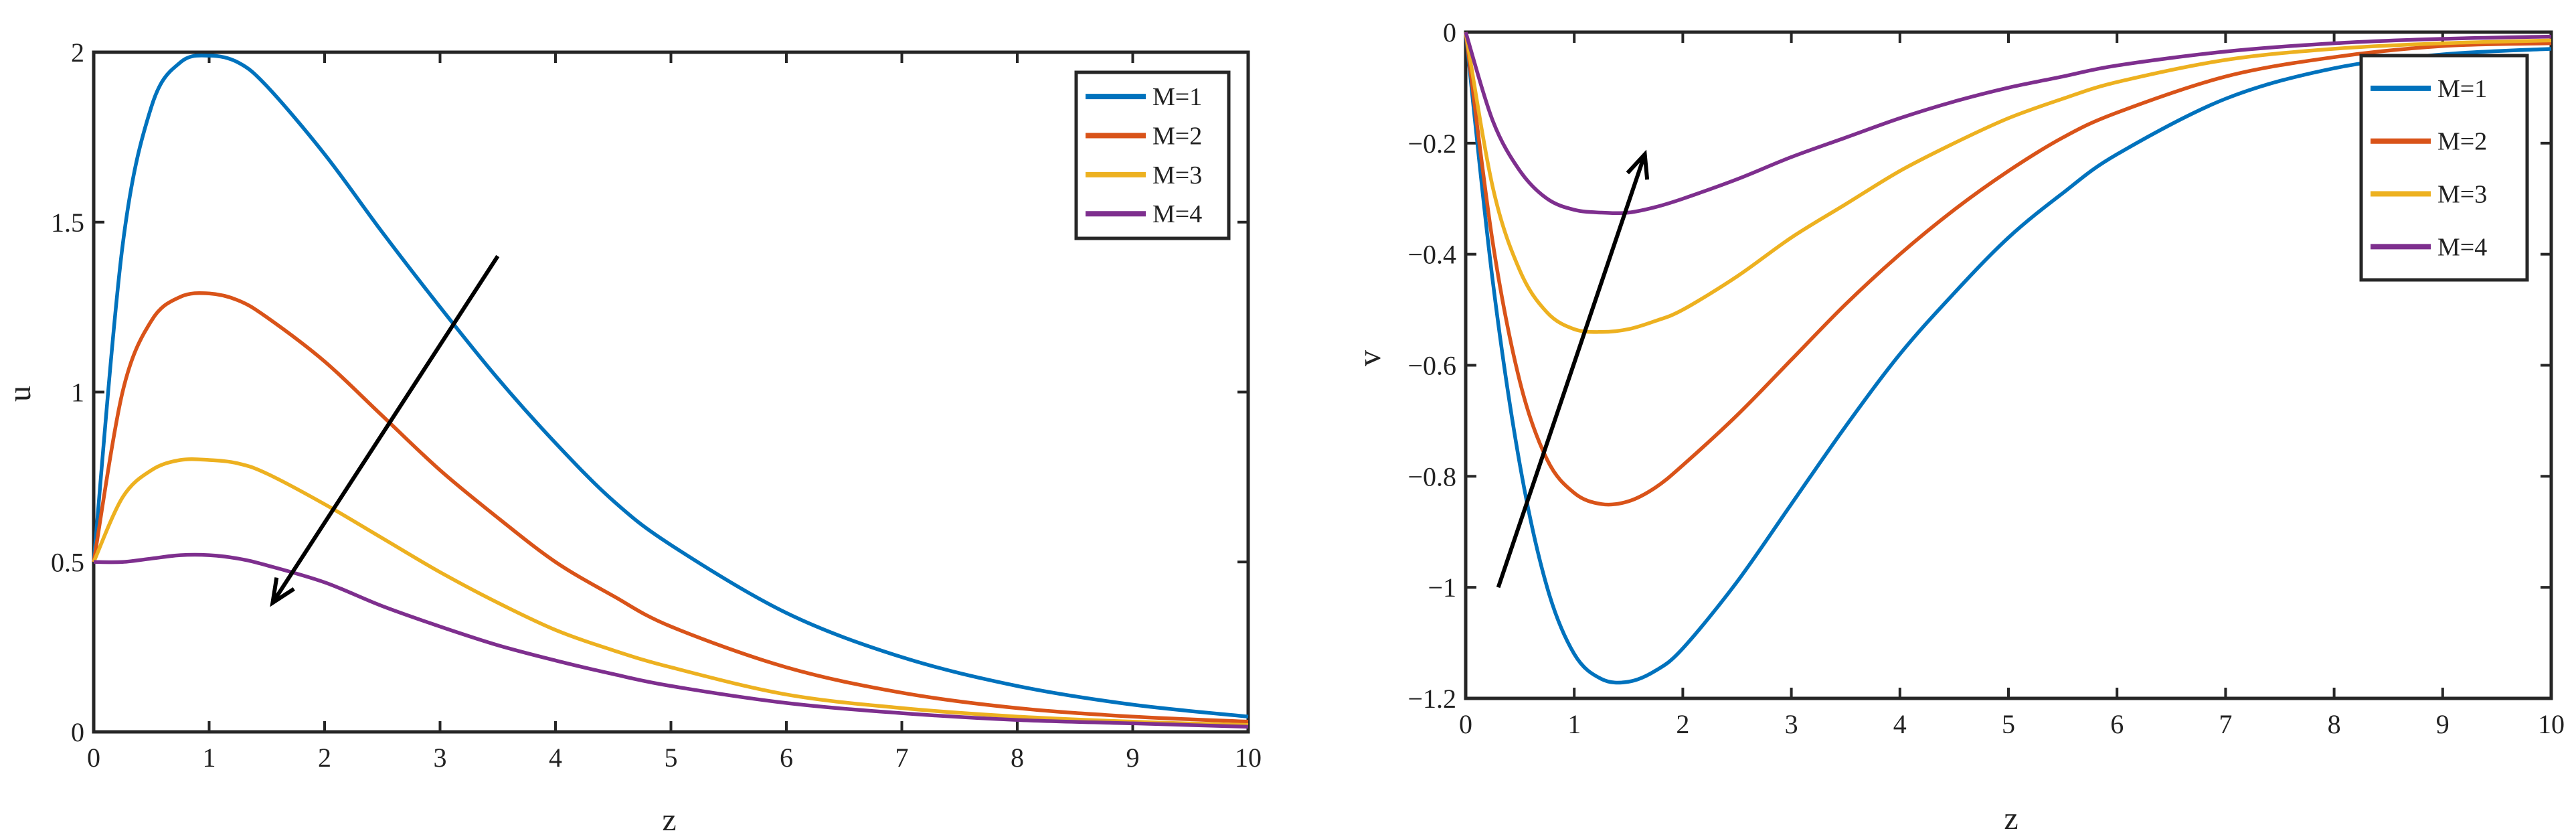 The width and height of the screenshot is (2576, 839). I want to click on series-line-m3, so click(670, 592).